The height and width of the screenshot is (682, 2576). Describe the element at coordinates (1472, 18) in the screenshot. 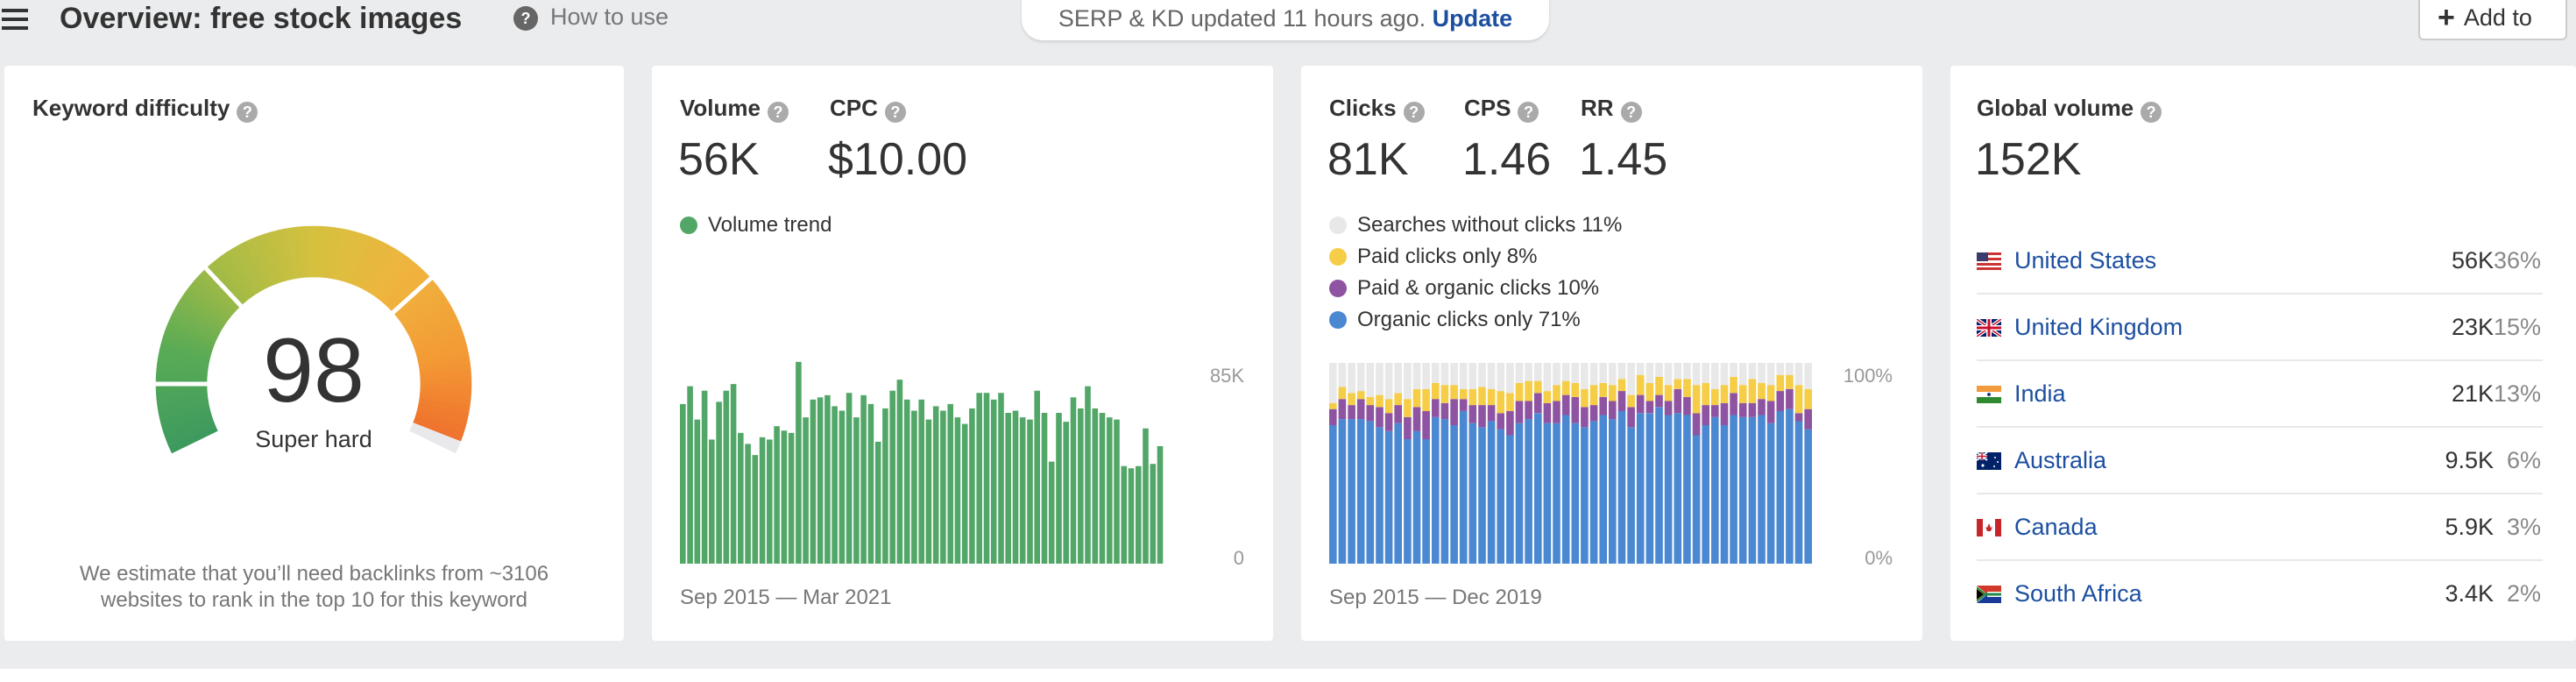

I see `update-link: Update` at that location.